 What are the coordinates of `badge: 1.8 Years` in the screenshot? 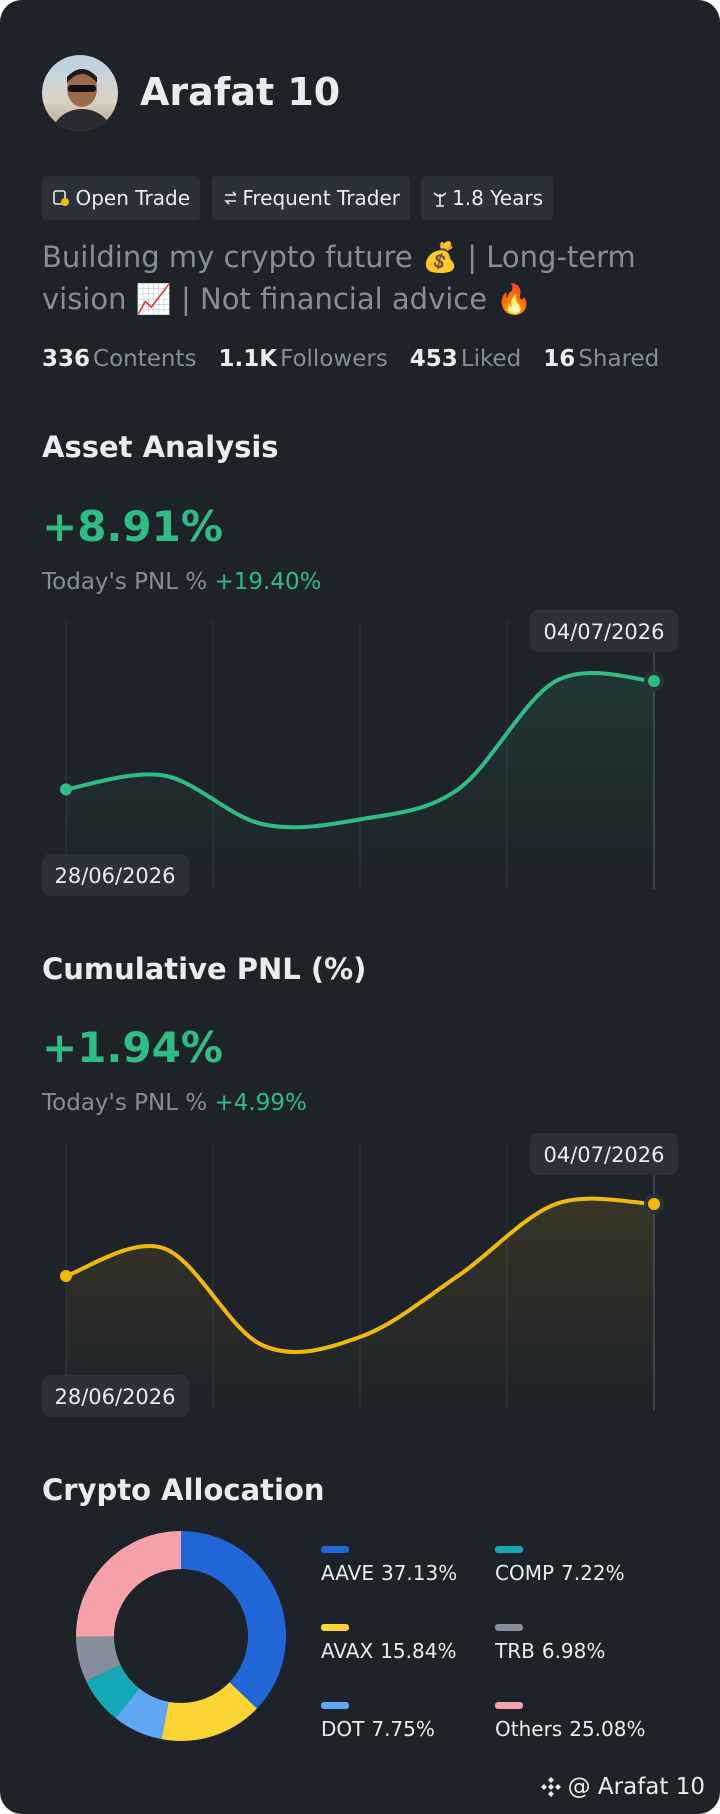 It's located at (487, 198).